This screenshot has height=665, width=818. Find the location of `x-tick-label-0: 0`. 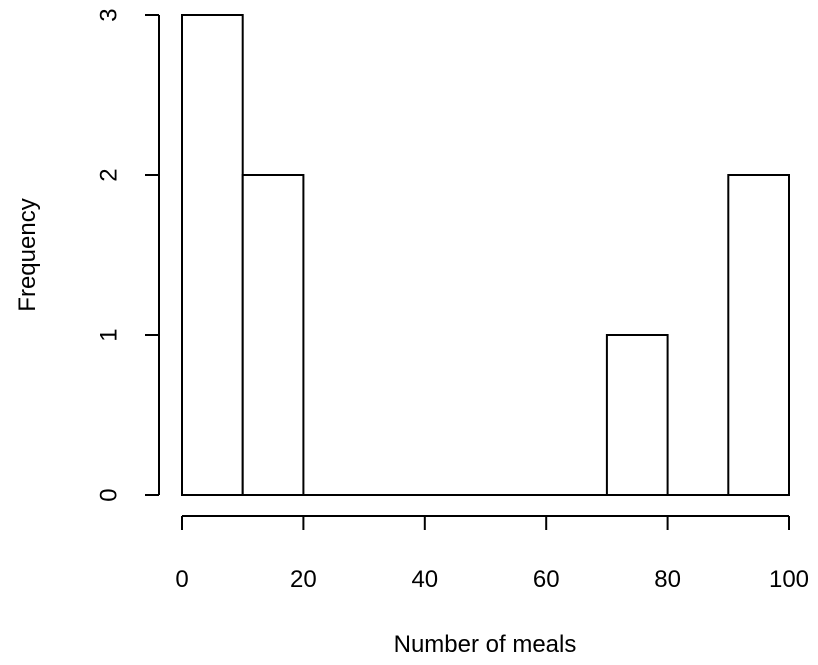

x-tick-label-0: 0 is located at coordinates (181, 579).